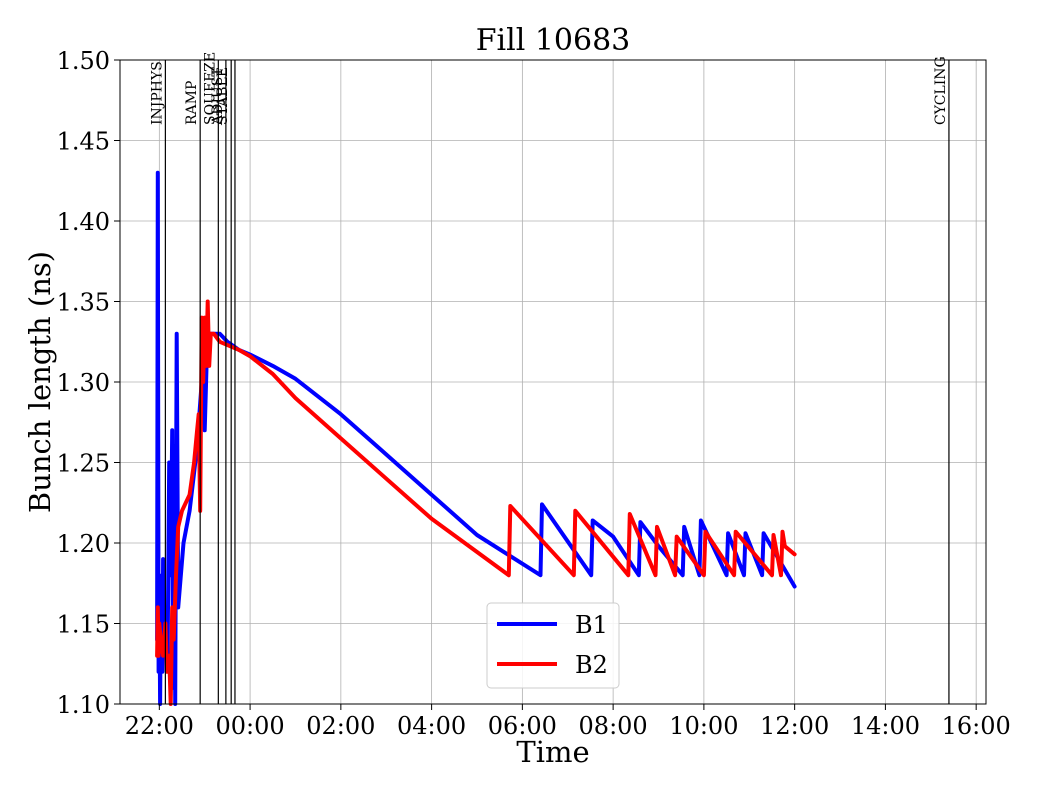 The height and width of the screenshot is (804, 1040). What do you see at coordinates (83, 222) in the screenshot?
I see `y-tick-label: 1.40` at bounding box center [83, 222].